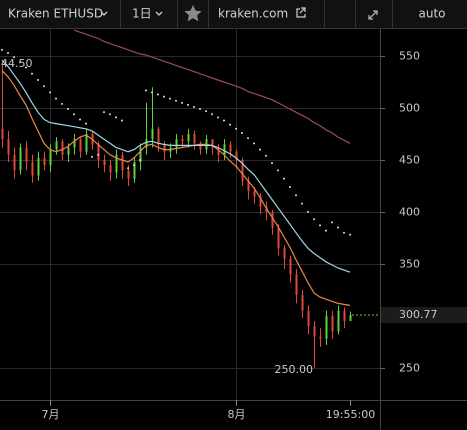 This screenshot has height=430, width=467. I want to click on y-tick-label: 350, so click(409, 264).